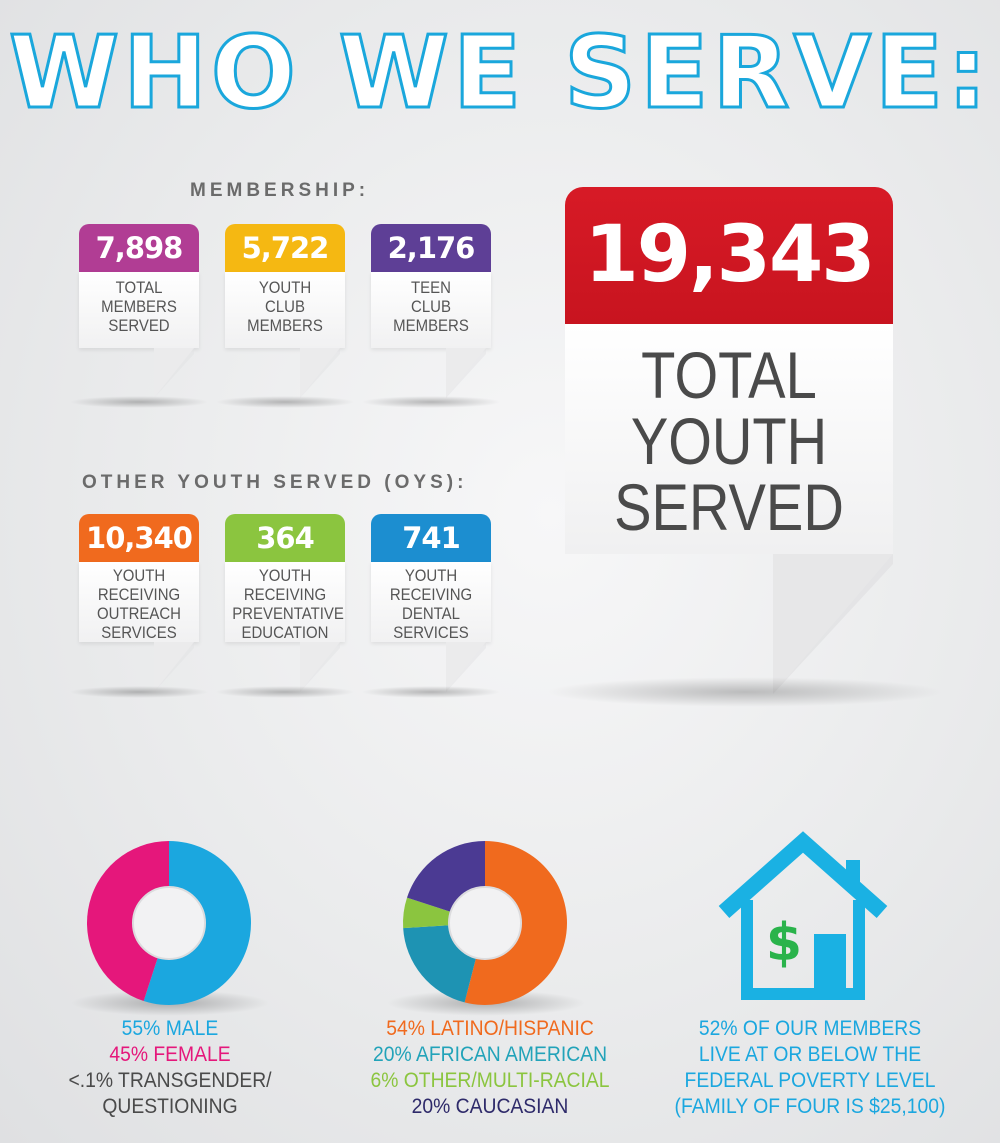 This screenshot has width=1000, height=1143. Describe the element at coordinates (170, 1080) in the screenshot. I see `gender-transgender-text: <.1% TRANSGENDER/` at that location.